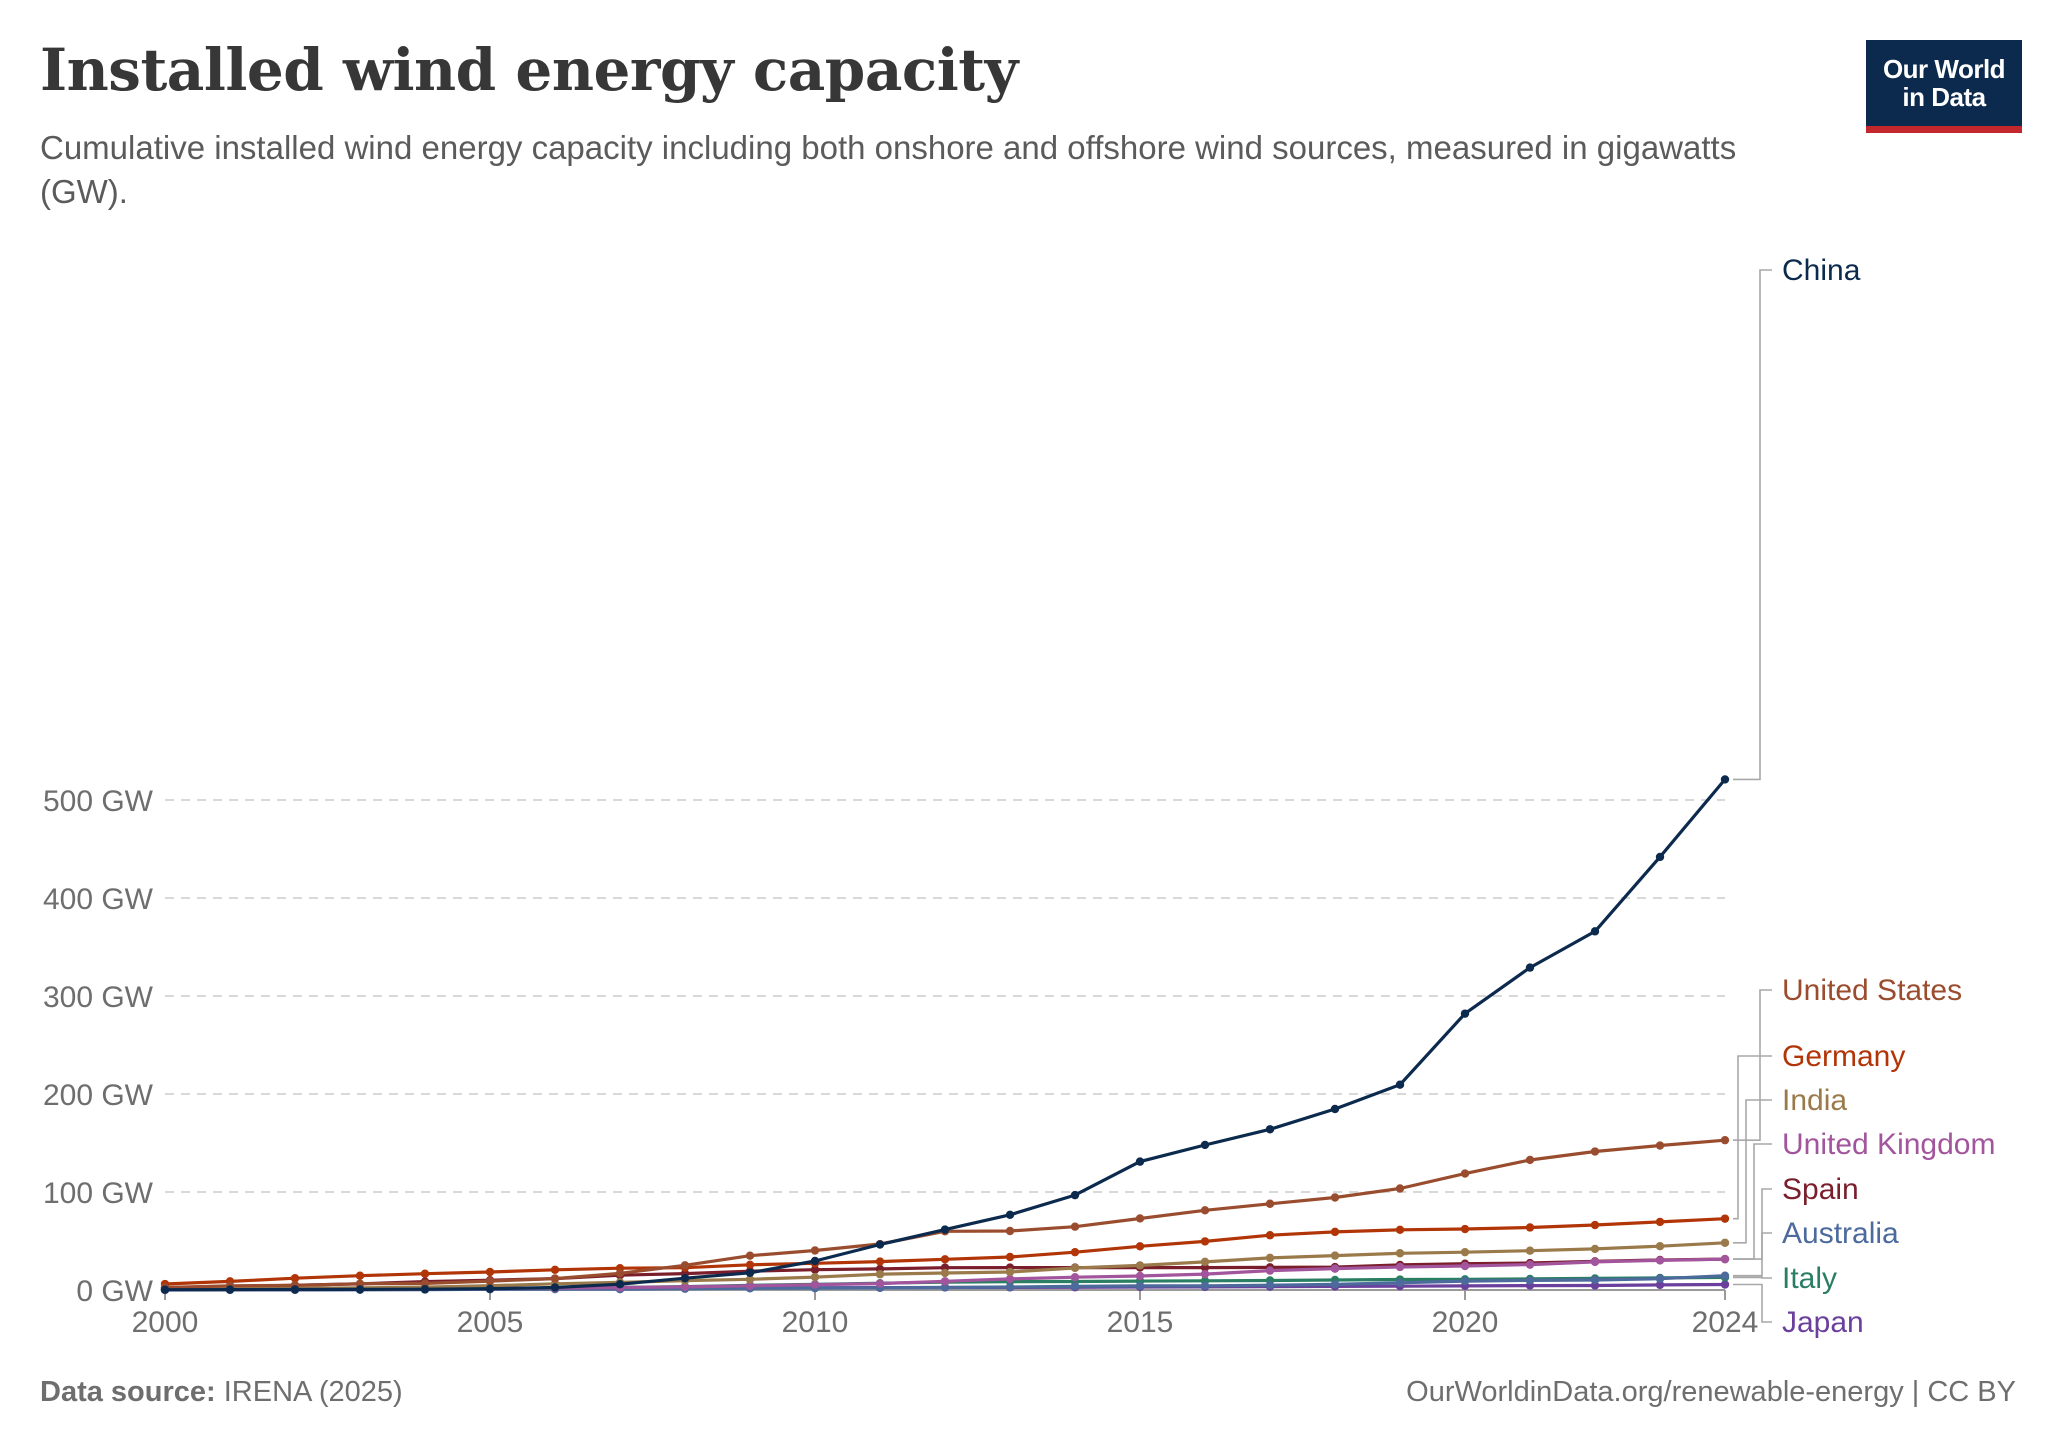 The height and width of the screenshot is (1446, 2048). I want to click on y-tick-label: 100 GW, so click(98, 1193).